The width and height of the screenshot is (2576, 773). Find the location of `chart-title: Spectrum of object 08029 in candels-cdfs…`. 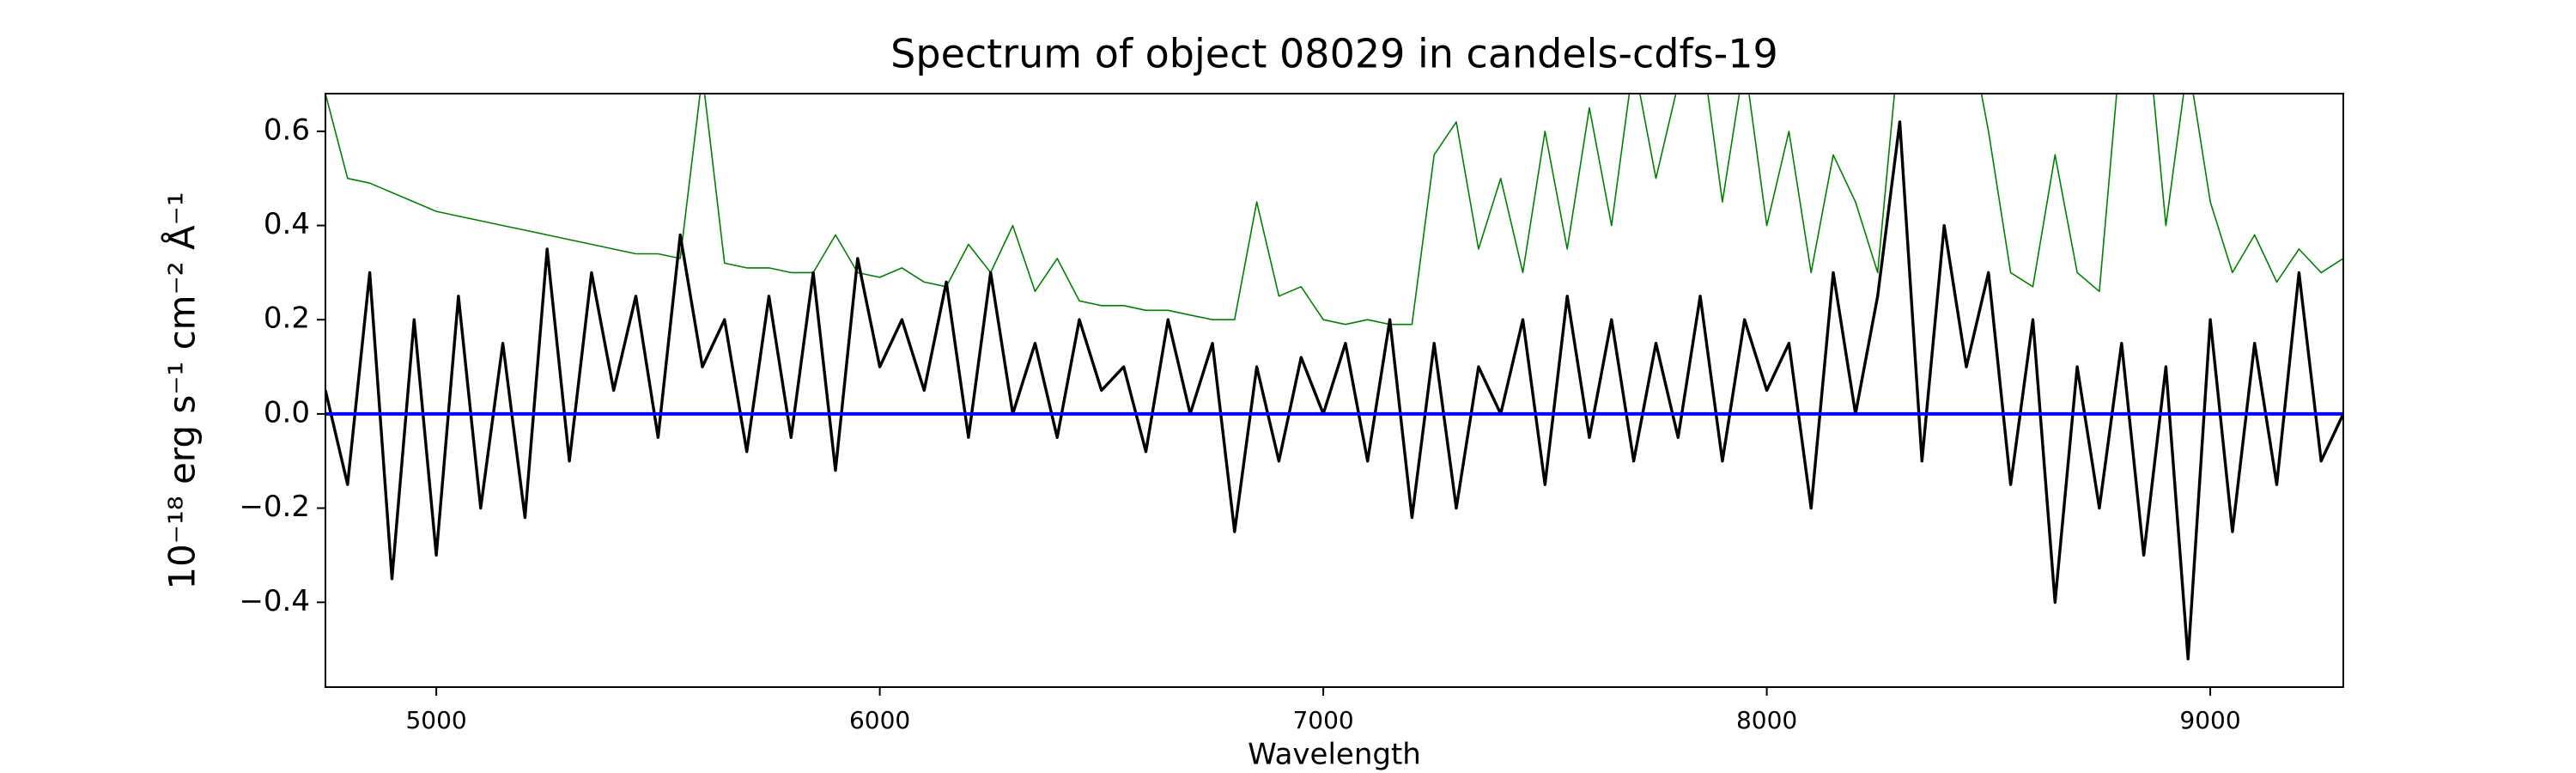

chart-title: Spectrum of object 08029 in candels-cdfs… is located at coordinates (1334, 54).